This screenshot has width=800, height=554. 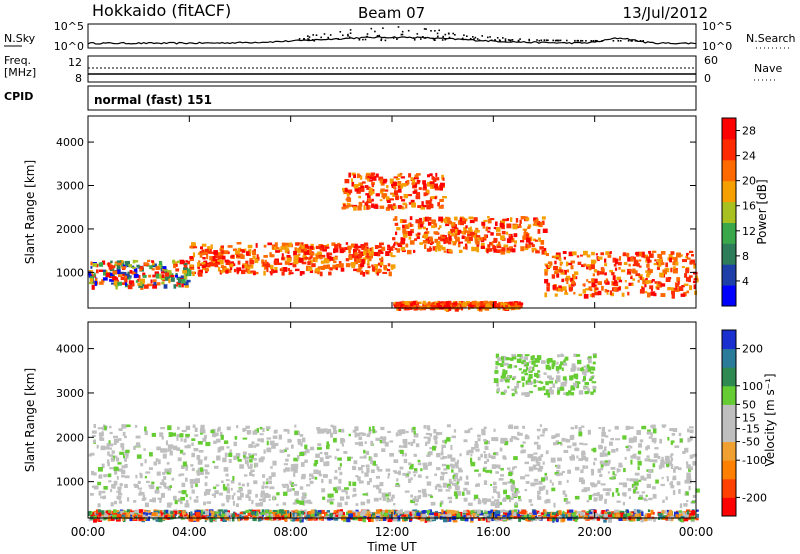 I want to click on freq-tick-top: 12, so click(x=75, y=62).